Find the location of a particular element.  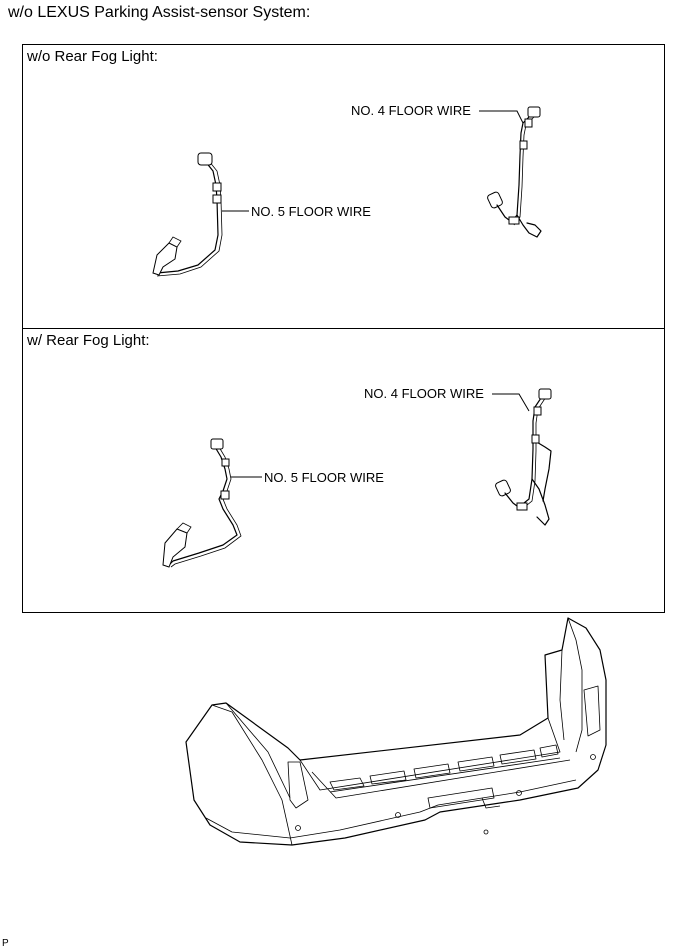

page-title: w/o LEXUS Parking Assist-sensor System: is located at coordinates (159, 12).